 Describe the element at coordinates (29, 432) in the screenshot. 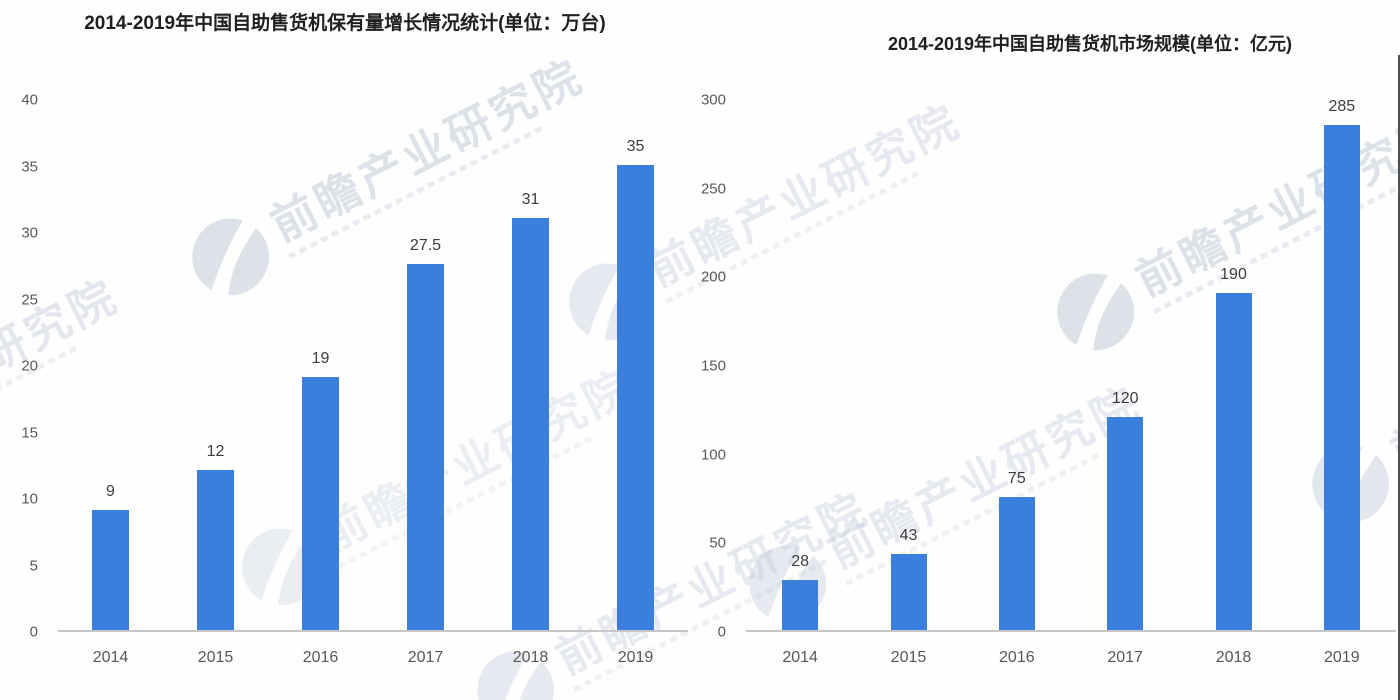

I see `y-tick-label: 15` at that location.